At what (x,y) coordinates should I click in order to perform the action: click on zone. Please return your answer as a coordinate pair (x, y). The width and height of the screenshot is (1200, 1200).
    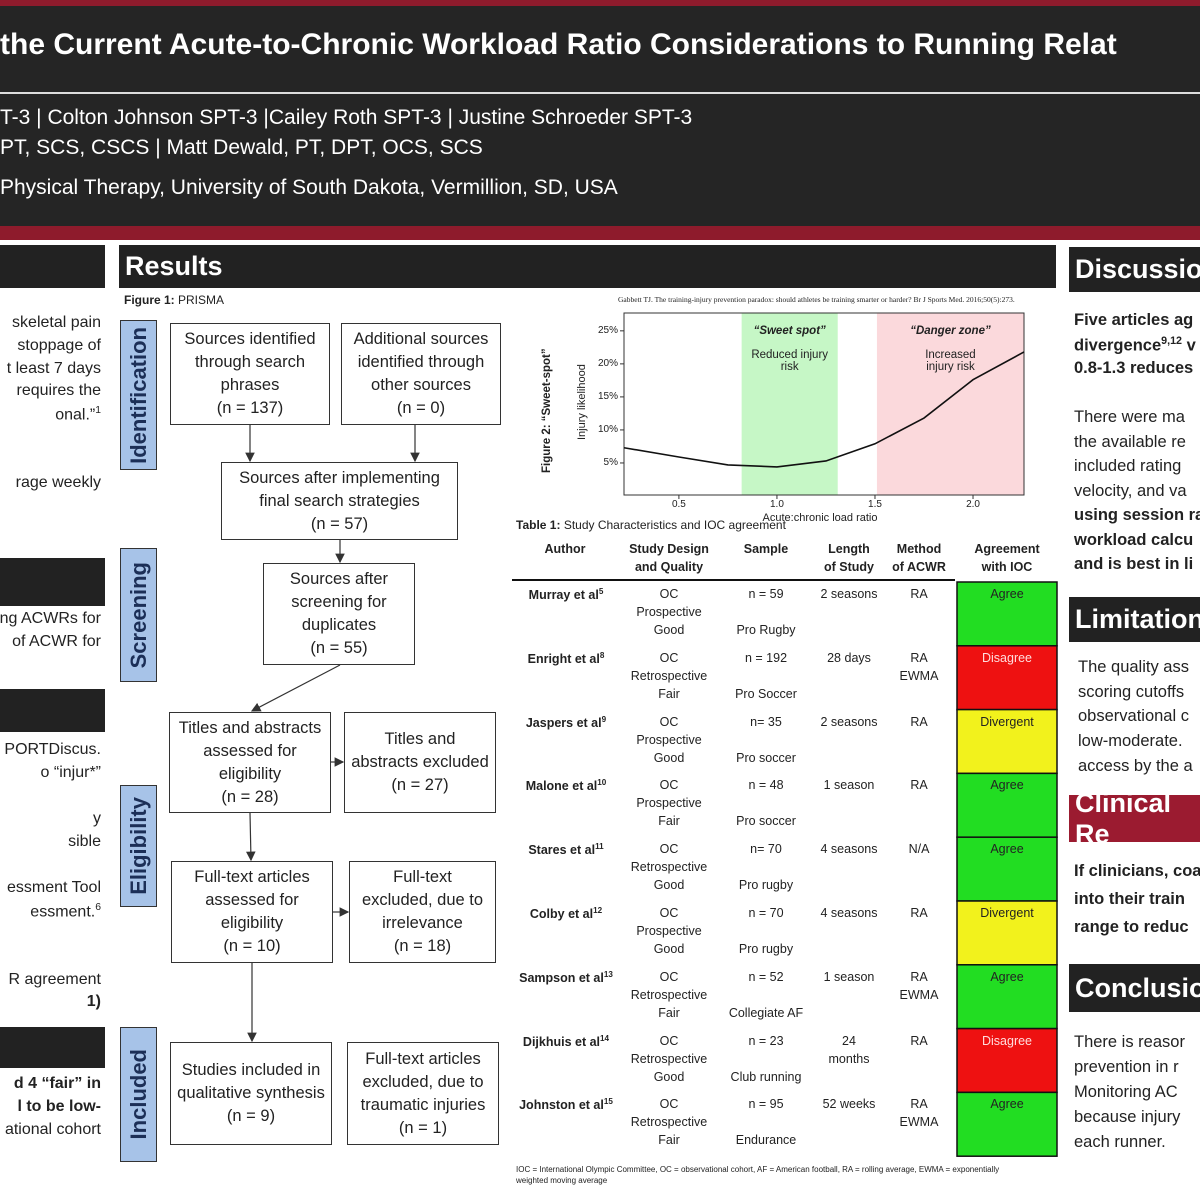
    Looking at the image, I should click on (789, 404).